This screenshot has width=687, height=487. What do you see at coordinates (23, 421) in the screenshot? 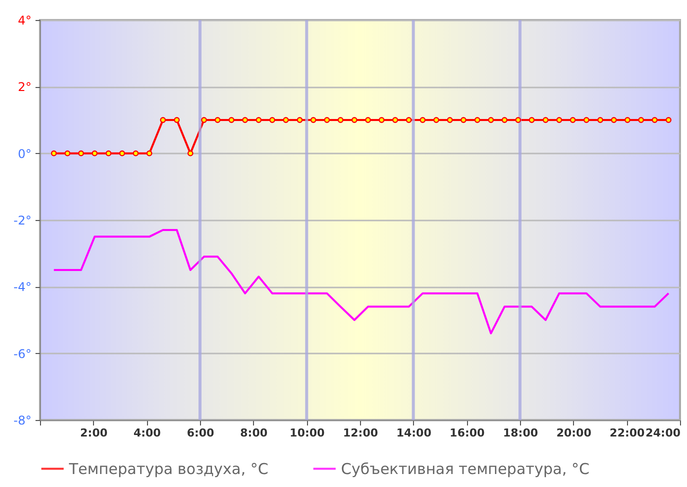
I see `y-tick-label: -8°` at bounding box center [23, 421].